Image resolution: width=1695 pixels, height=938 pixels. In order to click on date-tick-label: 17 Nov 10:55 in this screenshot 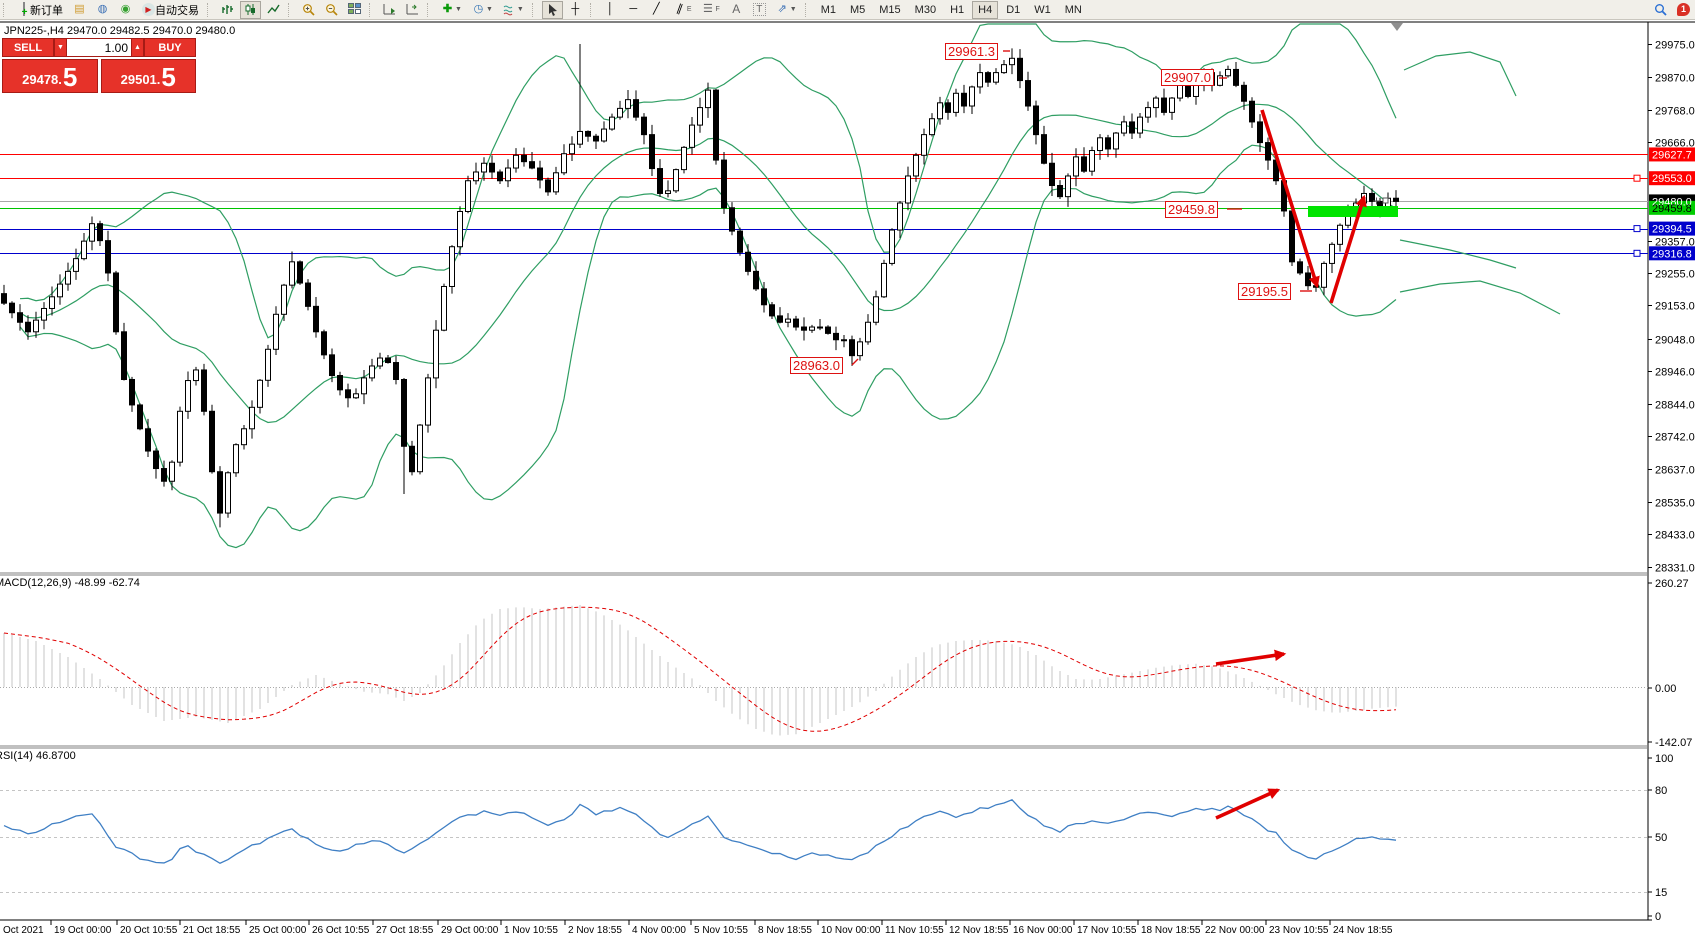, I will do `click(1107, 930)`.